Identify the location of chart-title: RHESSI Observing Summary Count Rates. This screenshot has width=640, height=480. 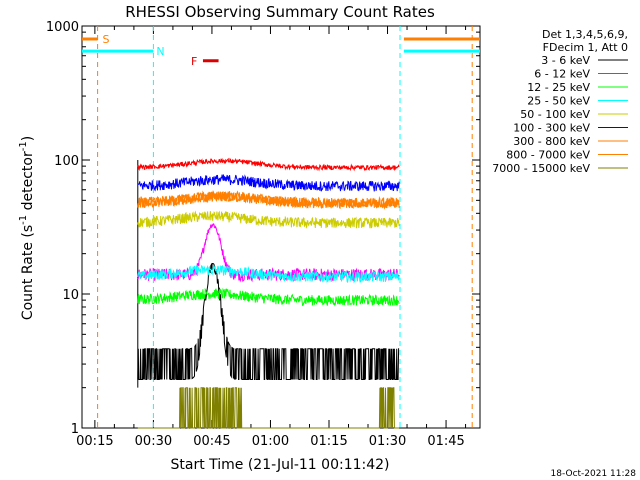
(280, 12).